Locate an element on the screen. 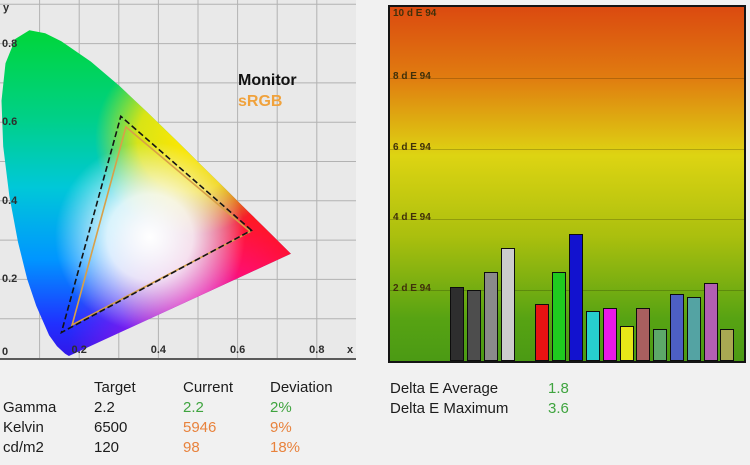 Image resolution: width=750 pixels, height=465 pixels. deviation-value: 2% is located at coordinates (281, 407).